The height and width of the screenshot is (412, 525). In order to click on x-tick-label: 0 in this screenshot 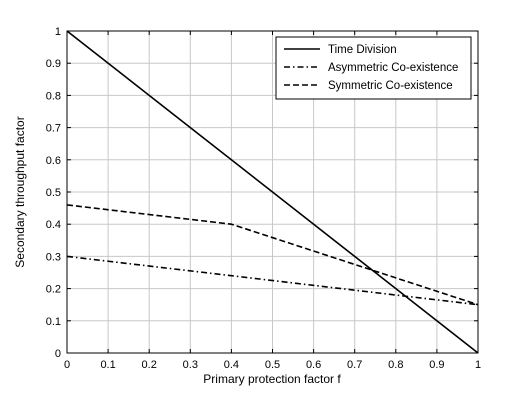, I will do `click(67, 365)`.